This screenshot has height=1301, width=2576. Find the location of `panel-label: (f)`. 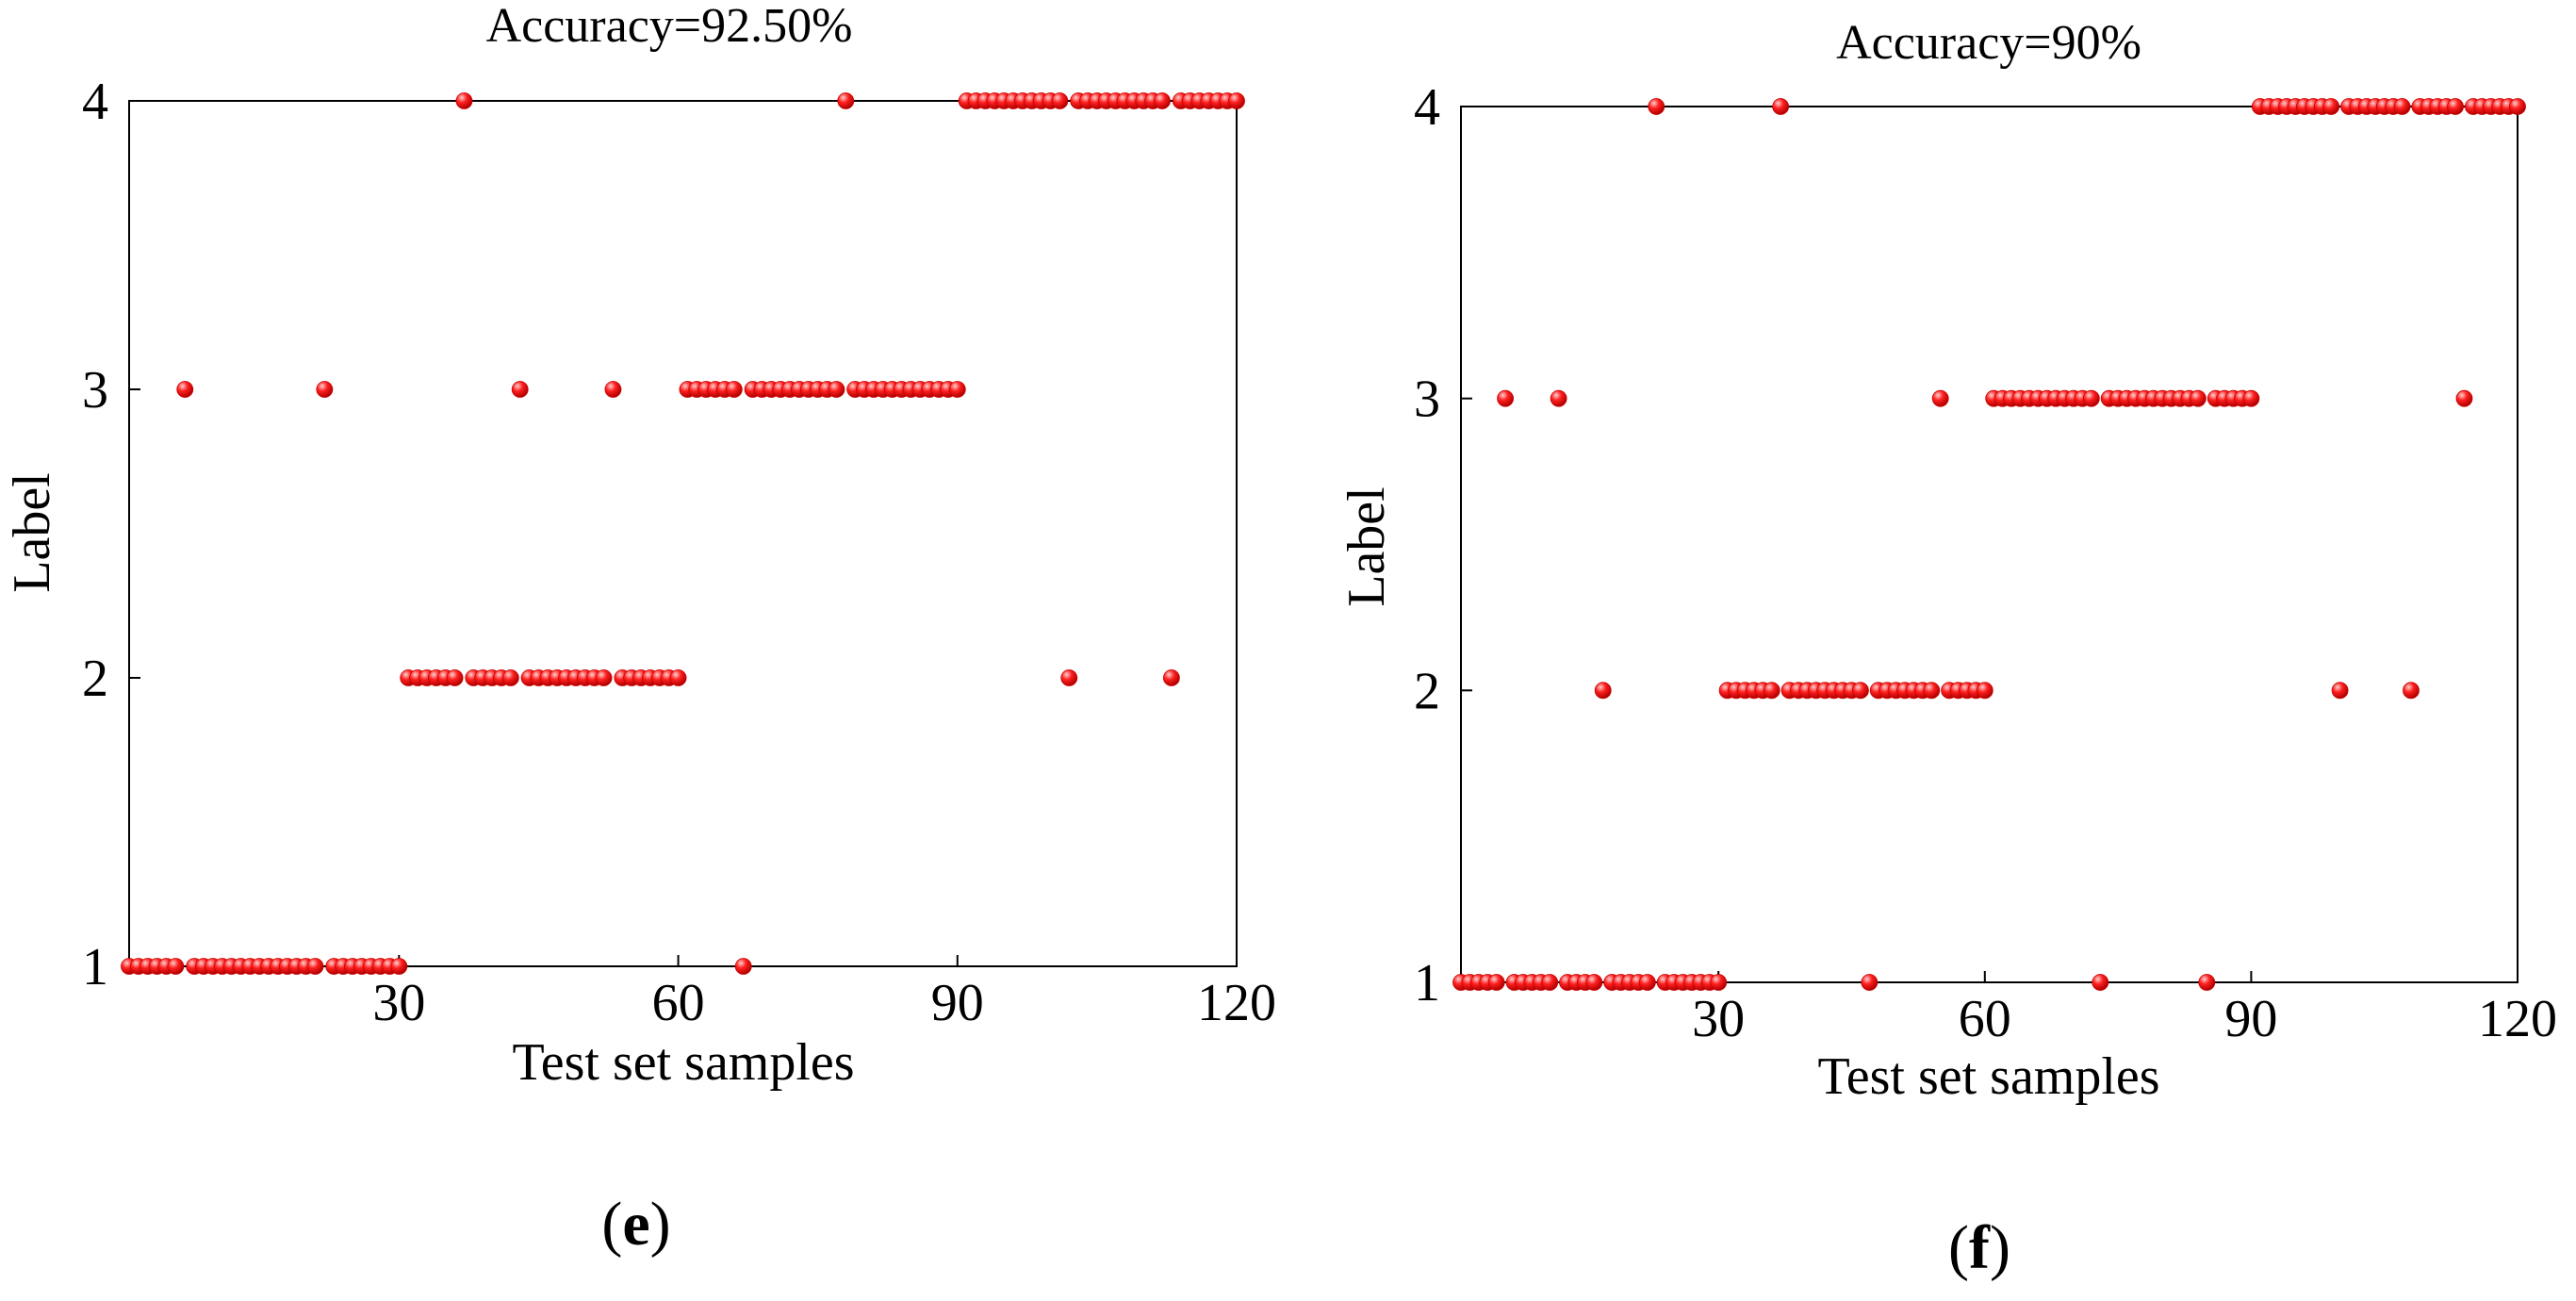

panel-label: (f) is located at coordinates (1979, 1247).